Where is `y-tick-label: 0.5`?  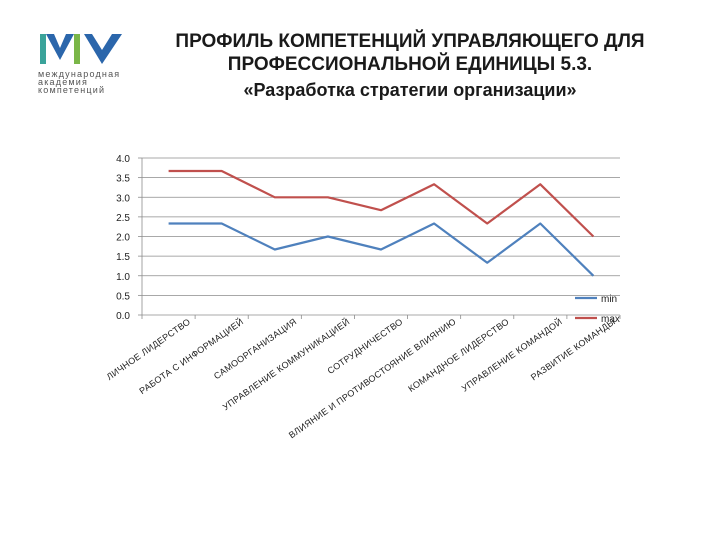
y-tick-label: 0.5 is located at coordinates (123, 296).